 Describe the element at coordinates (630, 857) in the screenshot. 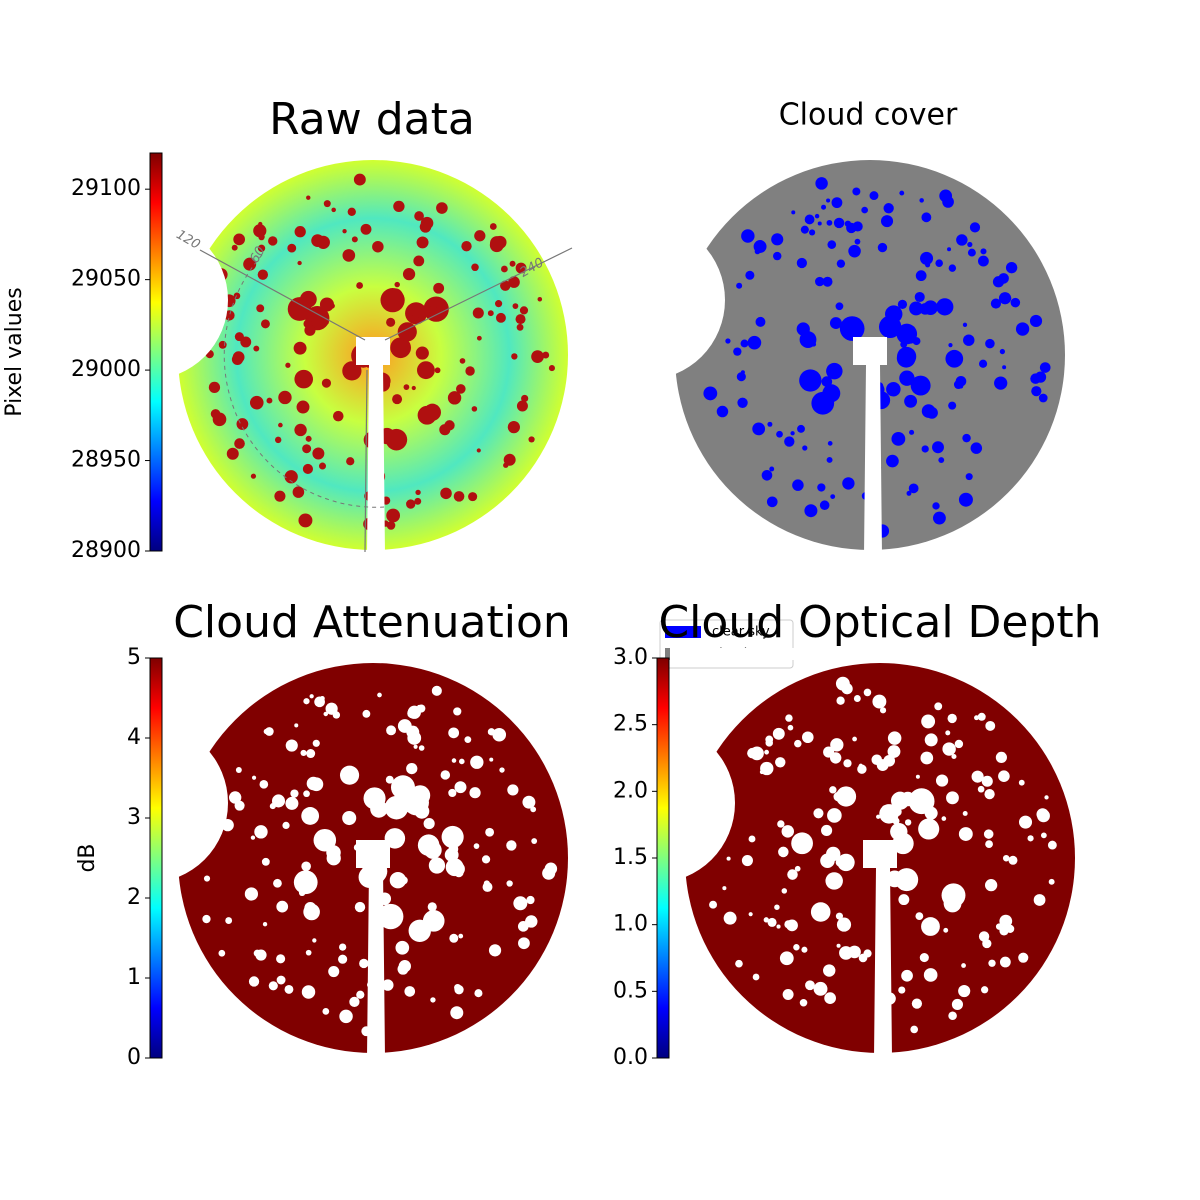

I see `colorbar-tick-label: 1.5` at that location.